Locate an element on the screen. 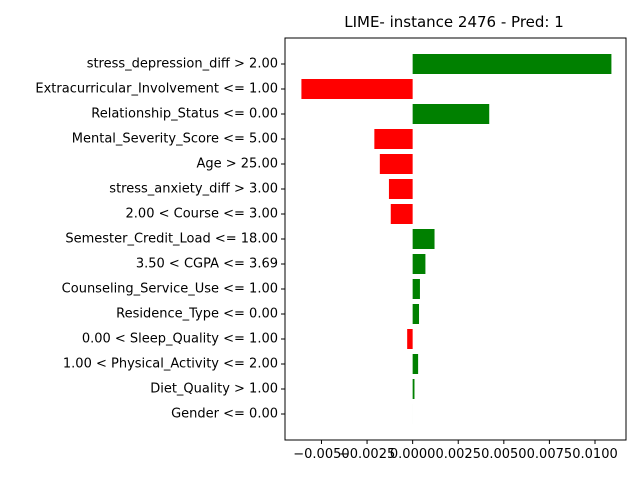  y-tick-label: 2.00 < Course <= 3.00 is located at coordinates (202, 214).